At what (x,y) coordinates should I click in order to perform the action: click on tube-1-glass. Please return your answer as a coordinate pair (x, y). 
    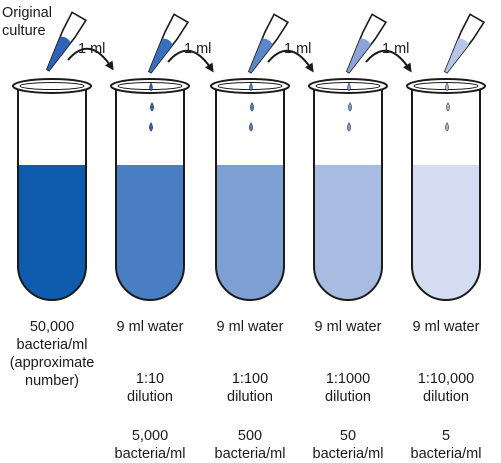
    Looking at the image, I should click on (52, 194).